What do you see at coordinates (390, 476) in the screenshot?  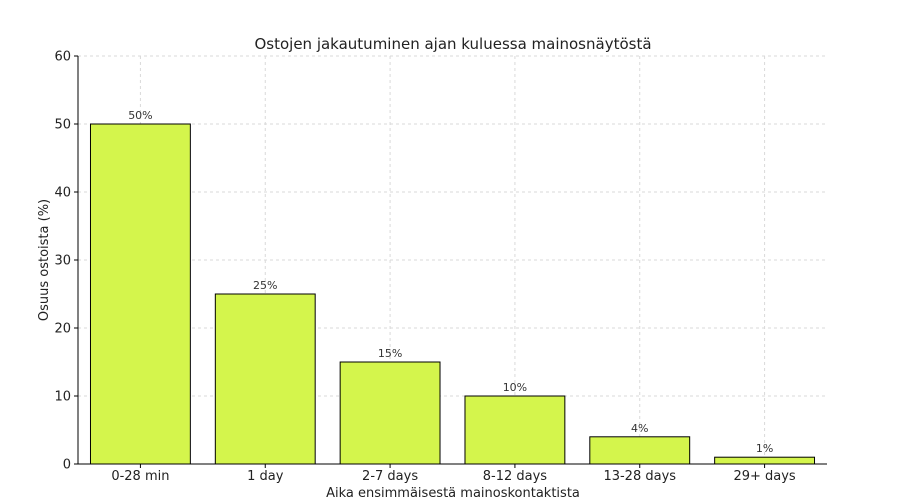 I see `x-tick-label: 2-7 days` at bounding box center [390, 476].